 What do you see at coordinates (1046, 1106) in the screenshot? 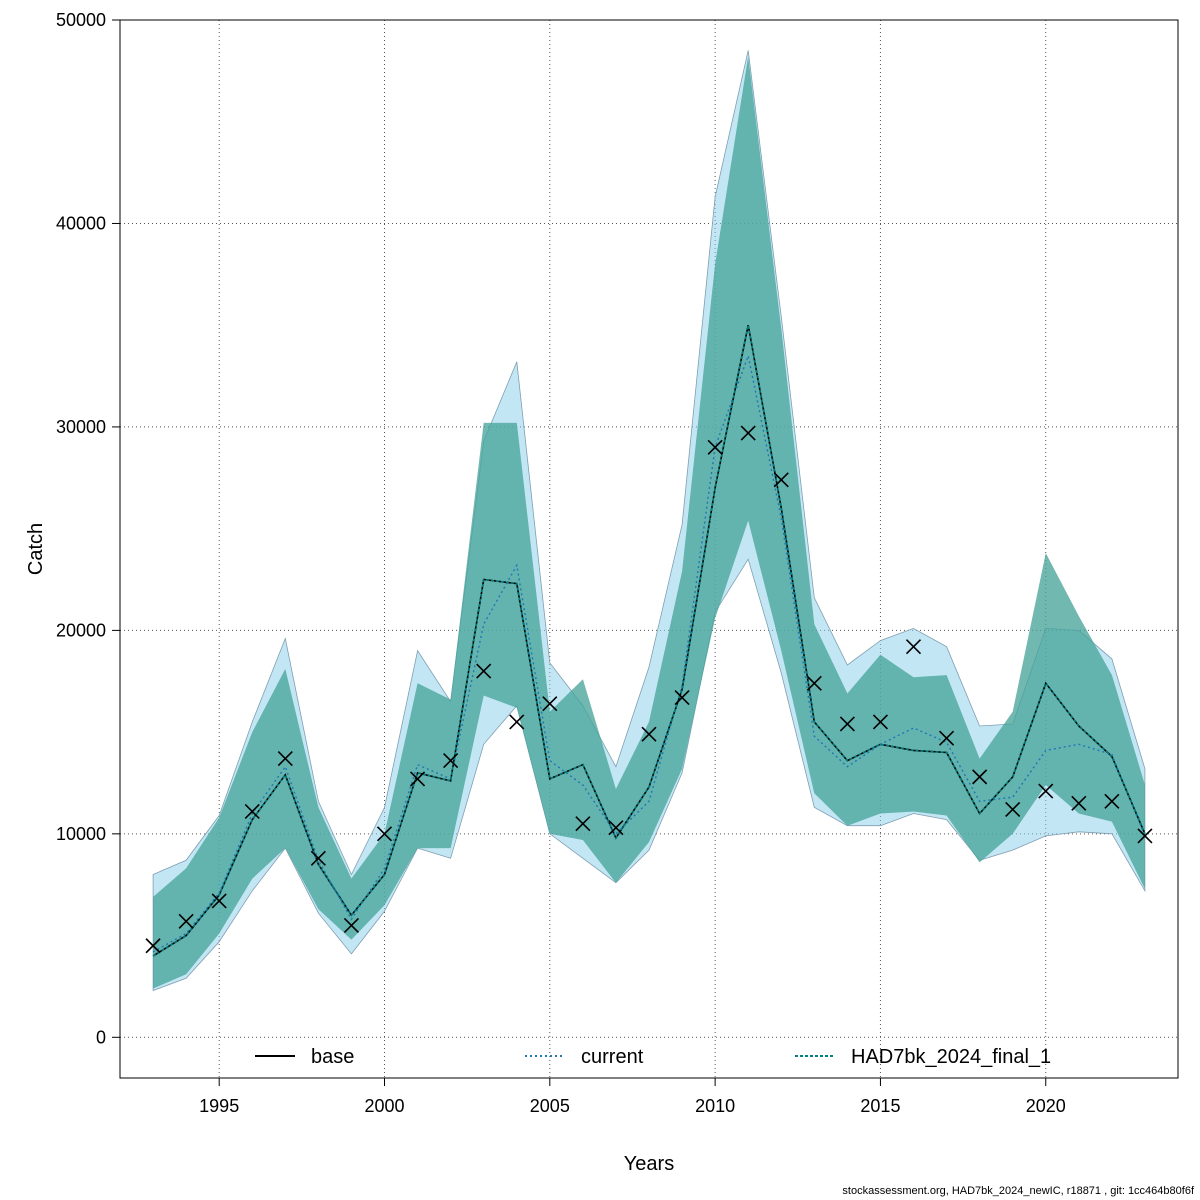
I see `x-tick-label: 2020` at bounding box center [1046, 1106].